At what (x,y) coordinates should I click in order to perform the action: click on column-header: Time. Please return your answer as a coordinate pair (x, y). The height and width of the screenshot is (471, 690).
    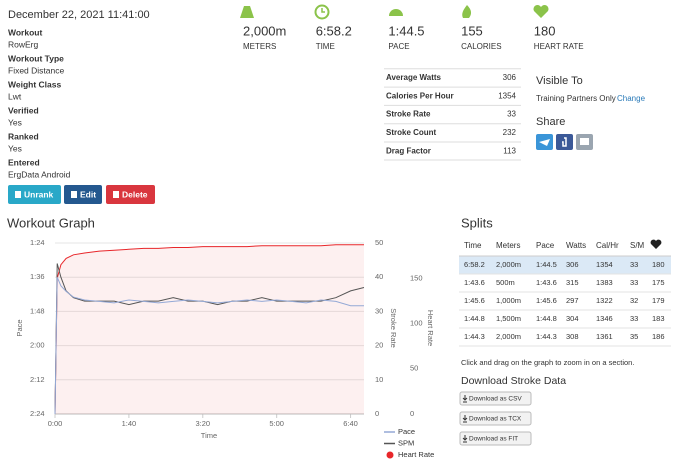
    Looking at the image, I should click on (473, 245).